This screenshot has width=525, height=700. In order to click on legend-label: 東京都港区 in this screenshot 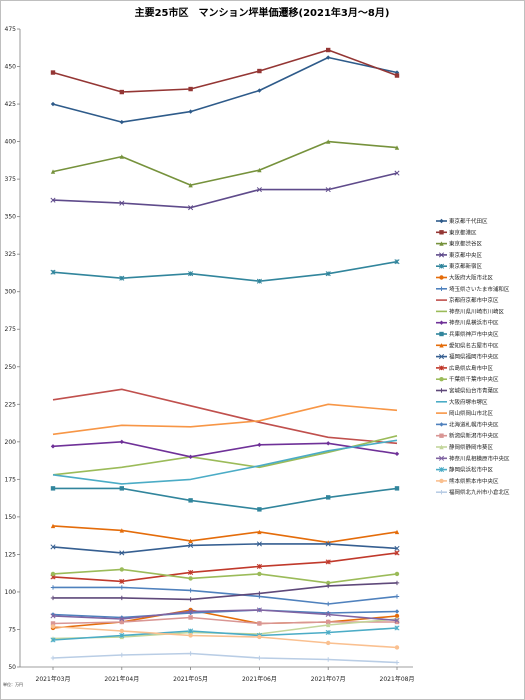, I will do `click(463, 232)`.